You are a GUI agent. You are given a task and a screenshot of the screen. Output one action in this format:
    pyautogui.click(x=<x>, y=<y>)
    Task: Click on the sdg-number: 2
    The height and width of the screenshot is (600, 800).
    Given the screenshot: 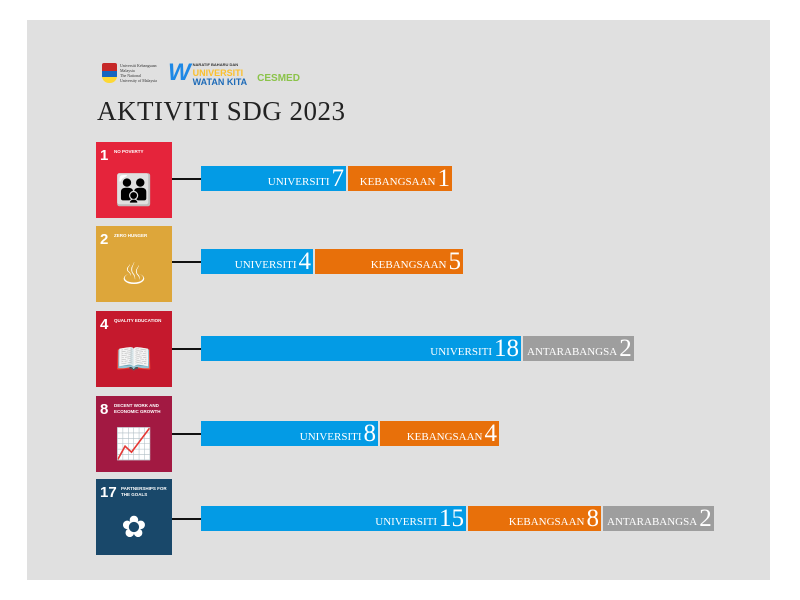 What is the action you would take?
    pyautogui.click(x=104, y=239)
    